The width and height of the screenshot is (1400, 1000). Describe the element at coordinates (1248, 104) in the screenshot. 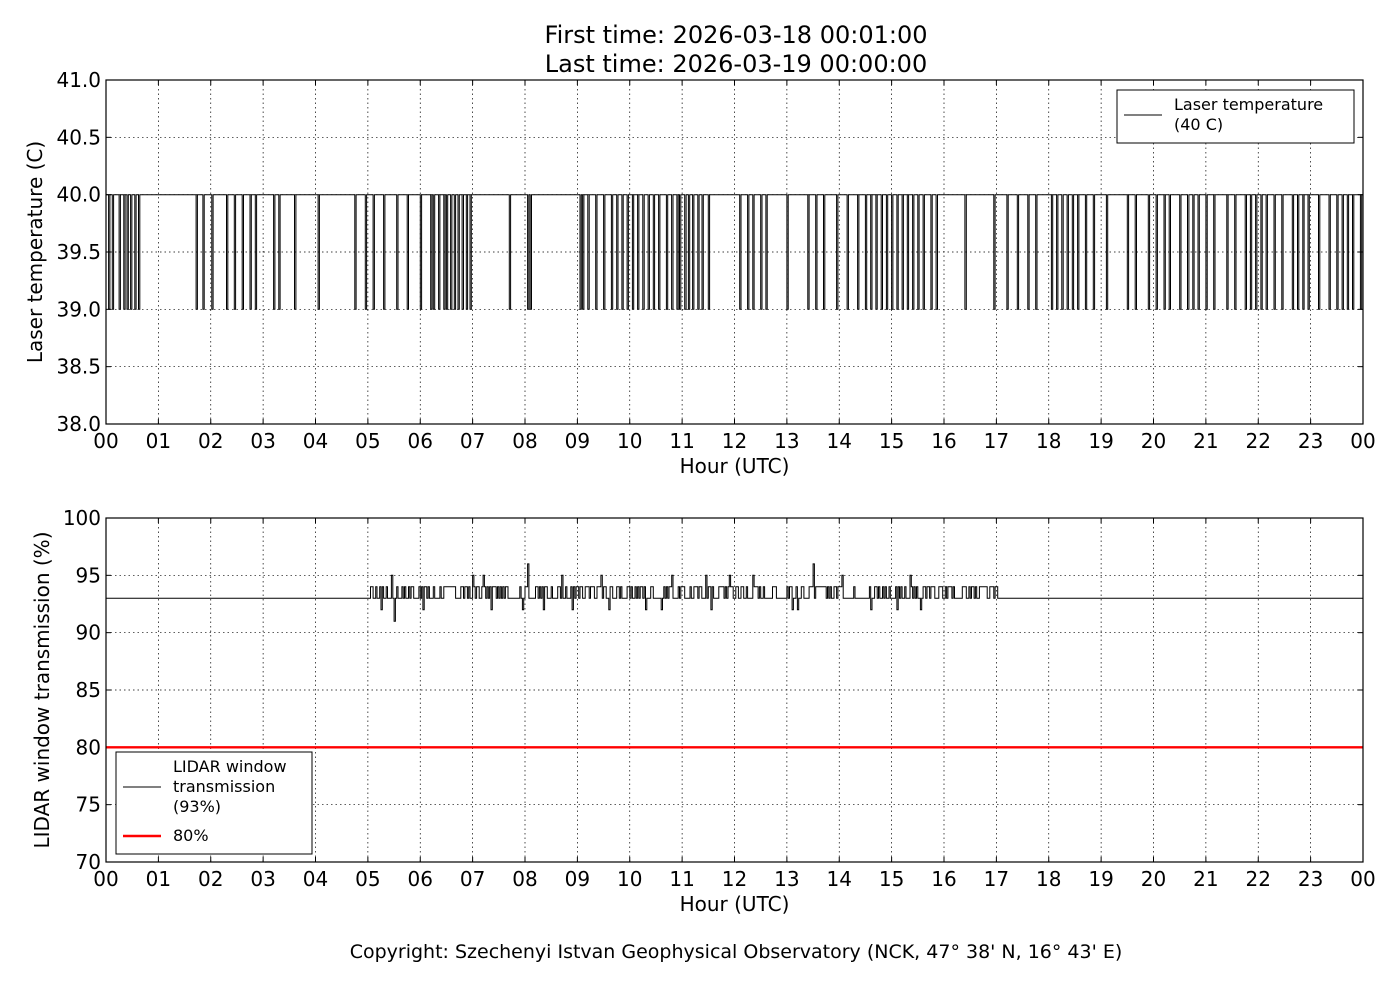

I see `legend-label: Laser temperature` at that location.